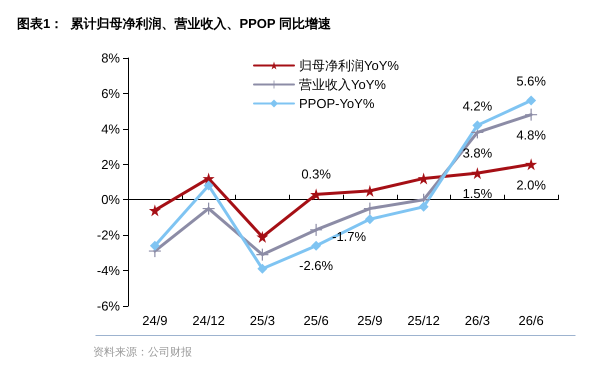 The image size is (616, 372). I want to click on x-tick-label: 25/12, so click(423, 320).